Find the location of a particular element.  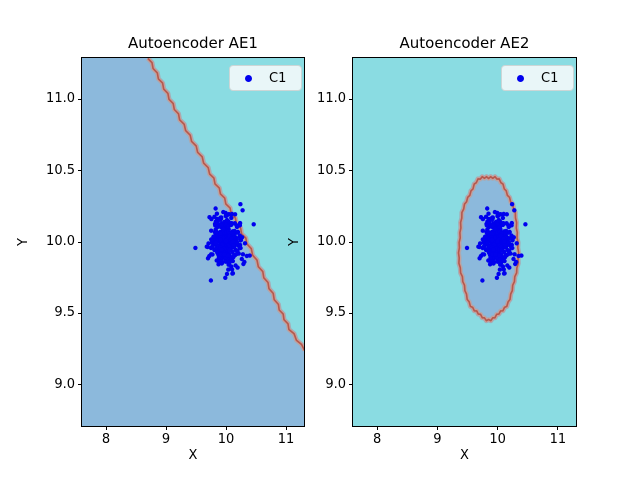

plot-title: Autoencoder AE2 is located at coordinates (464, 43).